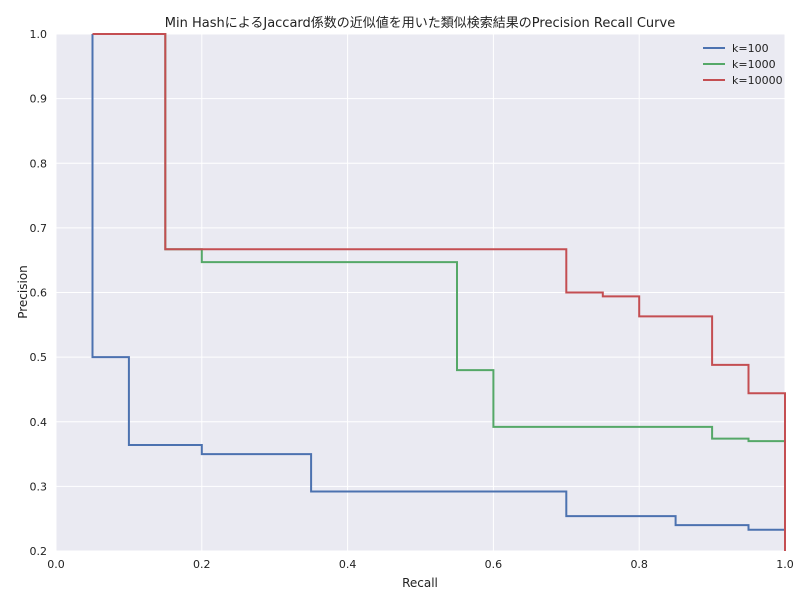 This screenshot has height=603, width=805. Describe the element at coordinates (348, 564) in the screenshot. I see `x-tick-label: 0.4` at that location.